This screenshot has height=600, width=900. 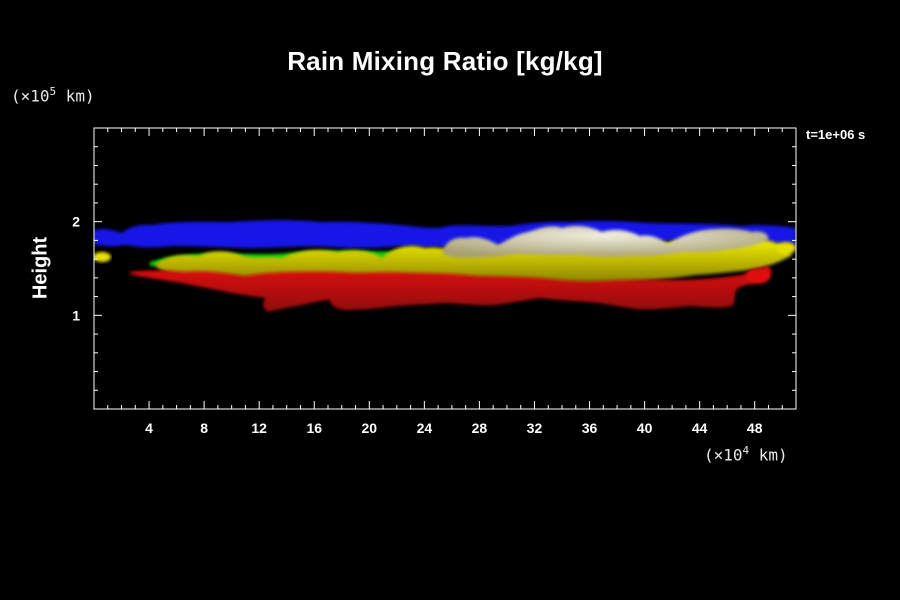 What do you see at coordinates (149, 428) in the screenshot?
I see `x-tick-label: 4` at bounding box center [149, 428].